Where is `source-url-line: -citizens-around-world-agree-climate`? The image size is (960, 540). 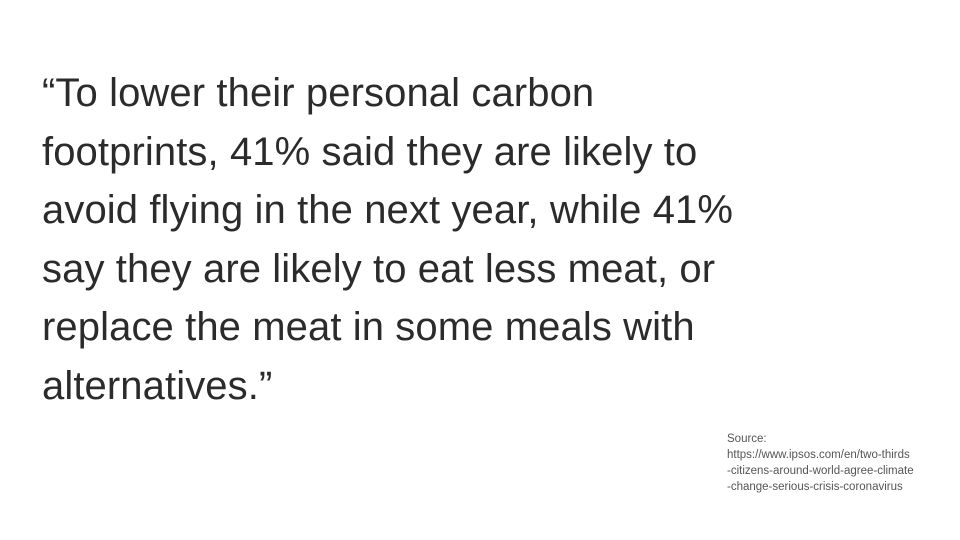
source-url-line: -citizens-around-world-agree-climate is located at coordinates (820, 471).